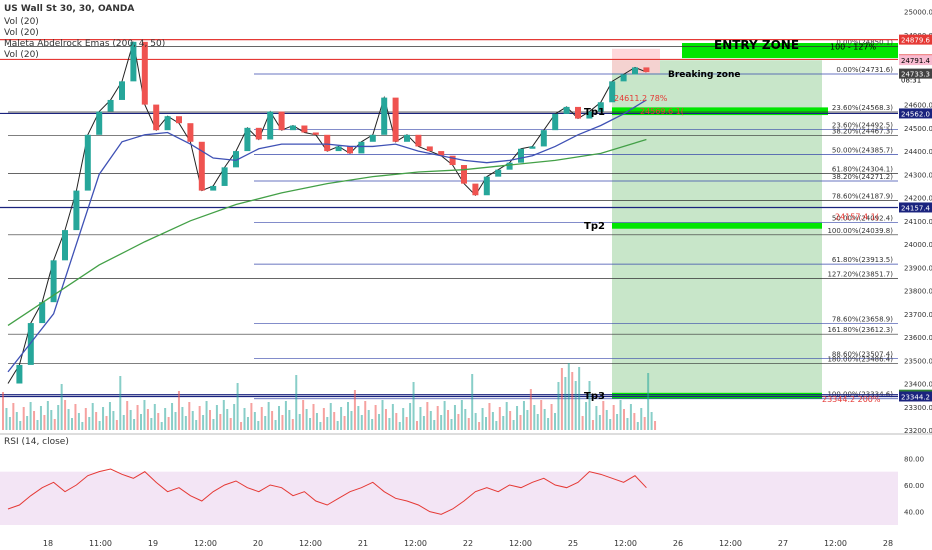  What do you see at coordinates (862, 169) in the screenshot?
I see `fib-label: 61.80%(24304.1)` at bounding box center [862, 169].